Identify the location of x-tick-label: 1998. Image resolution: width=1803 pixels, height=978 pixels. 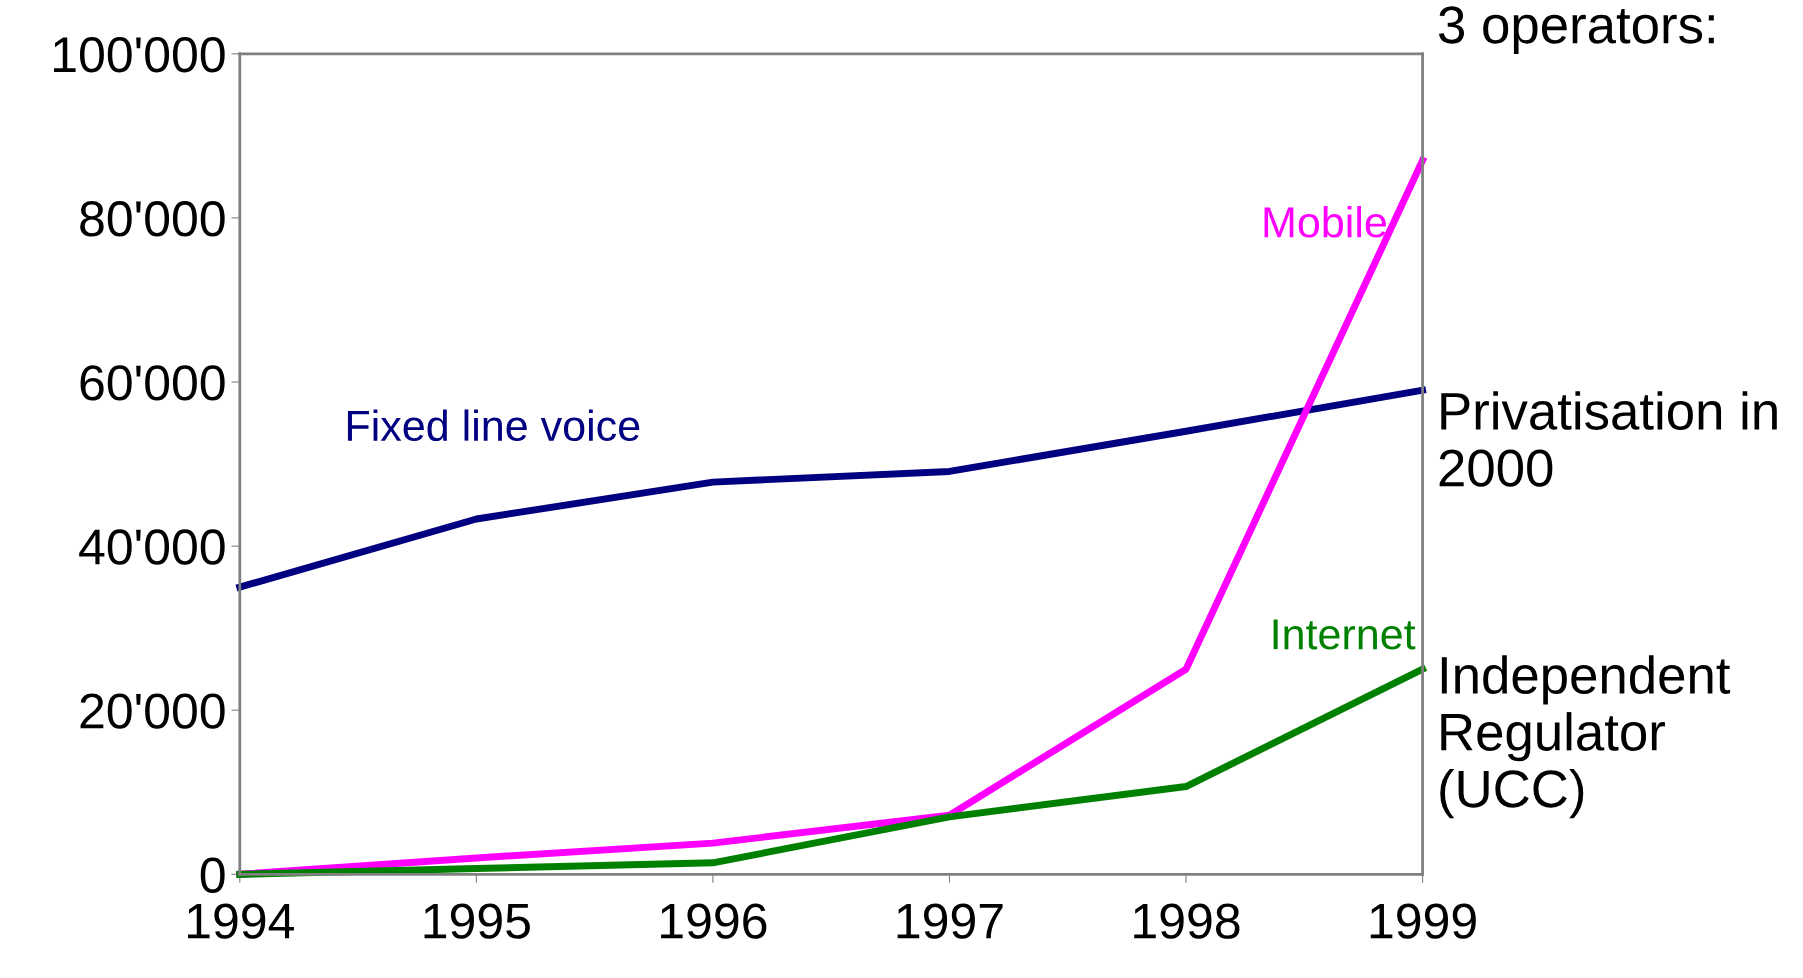
(1187, 921).